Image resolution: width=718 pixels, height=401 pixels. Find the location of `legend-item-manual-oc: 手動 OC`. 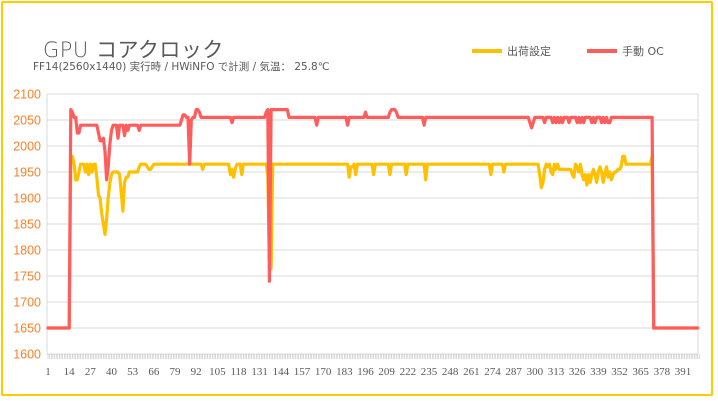

legend-item-manual-oc: 手動 OC is located at coordinates (625, 51).